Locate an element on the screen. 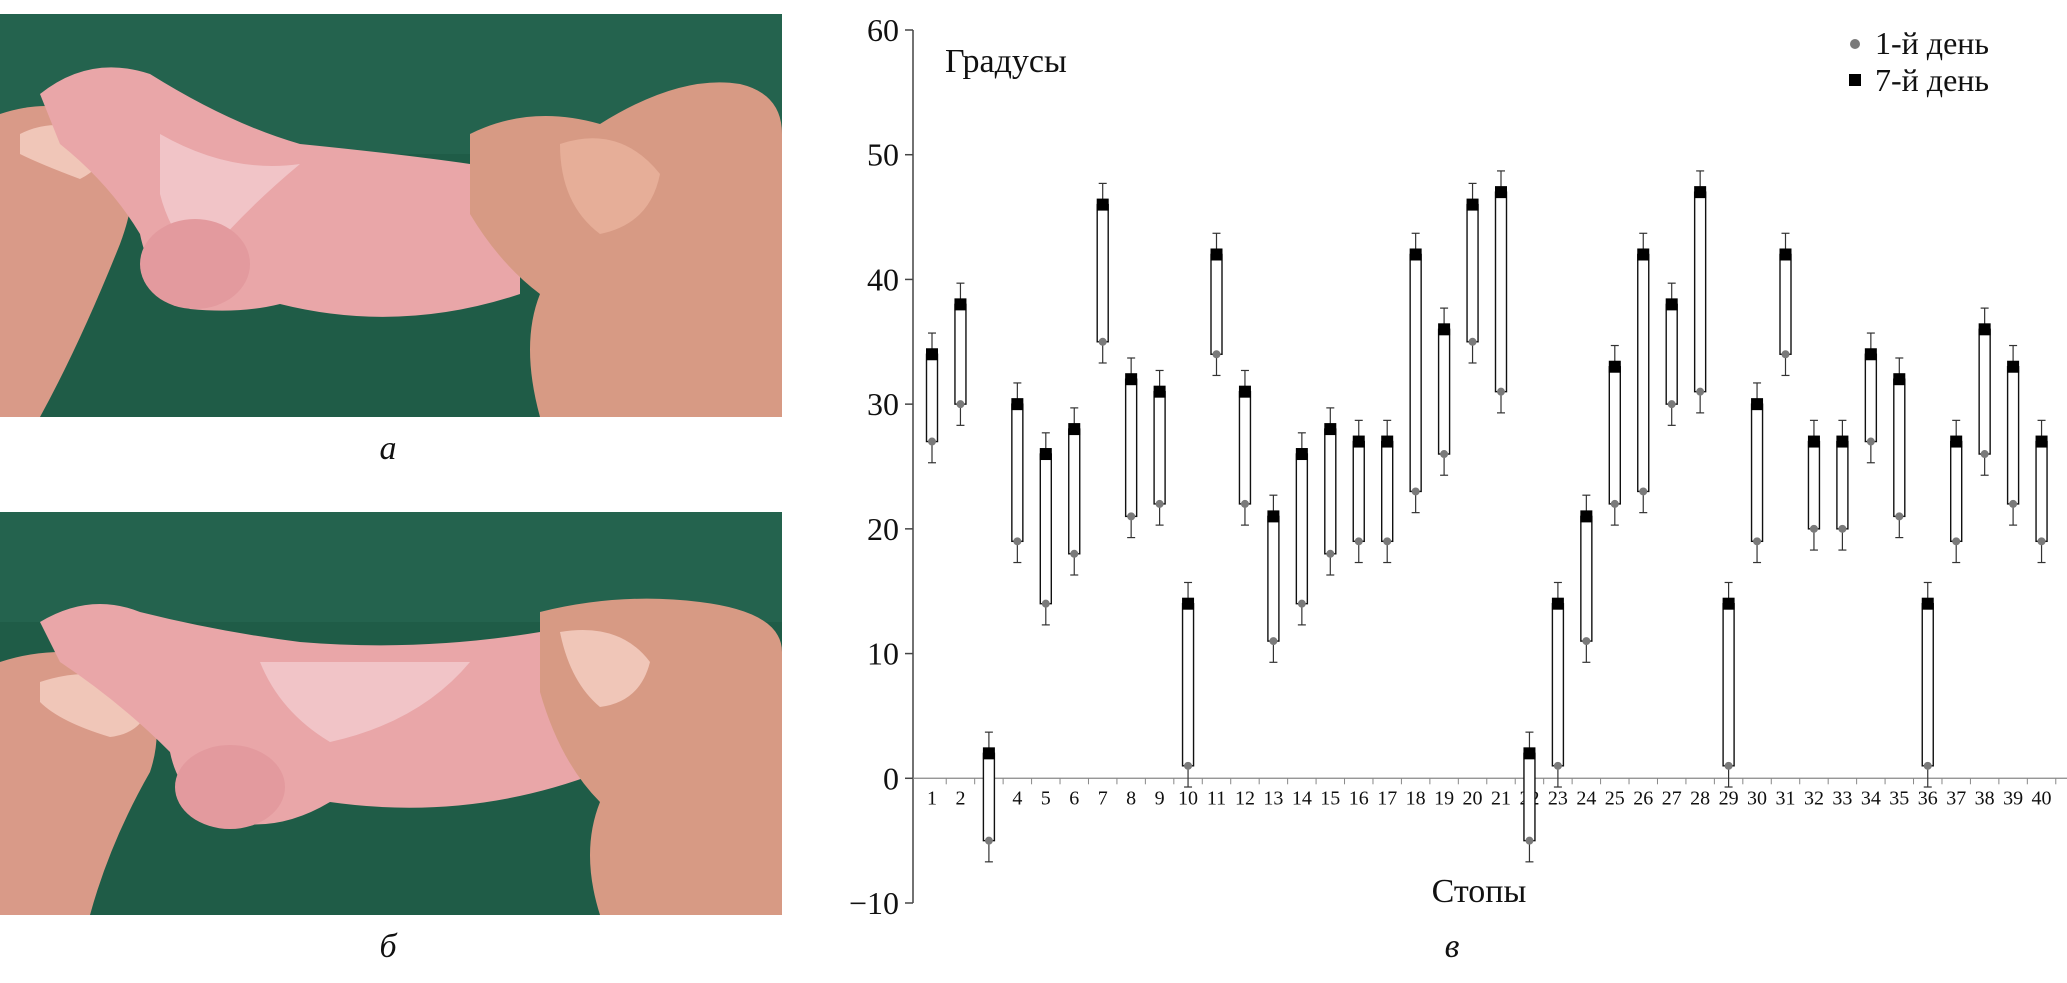 This screenshot has height=983, width=2067. x-tick-label: 6 is located at coordinates (1074, 798).